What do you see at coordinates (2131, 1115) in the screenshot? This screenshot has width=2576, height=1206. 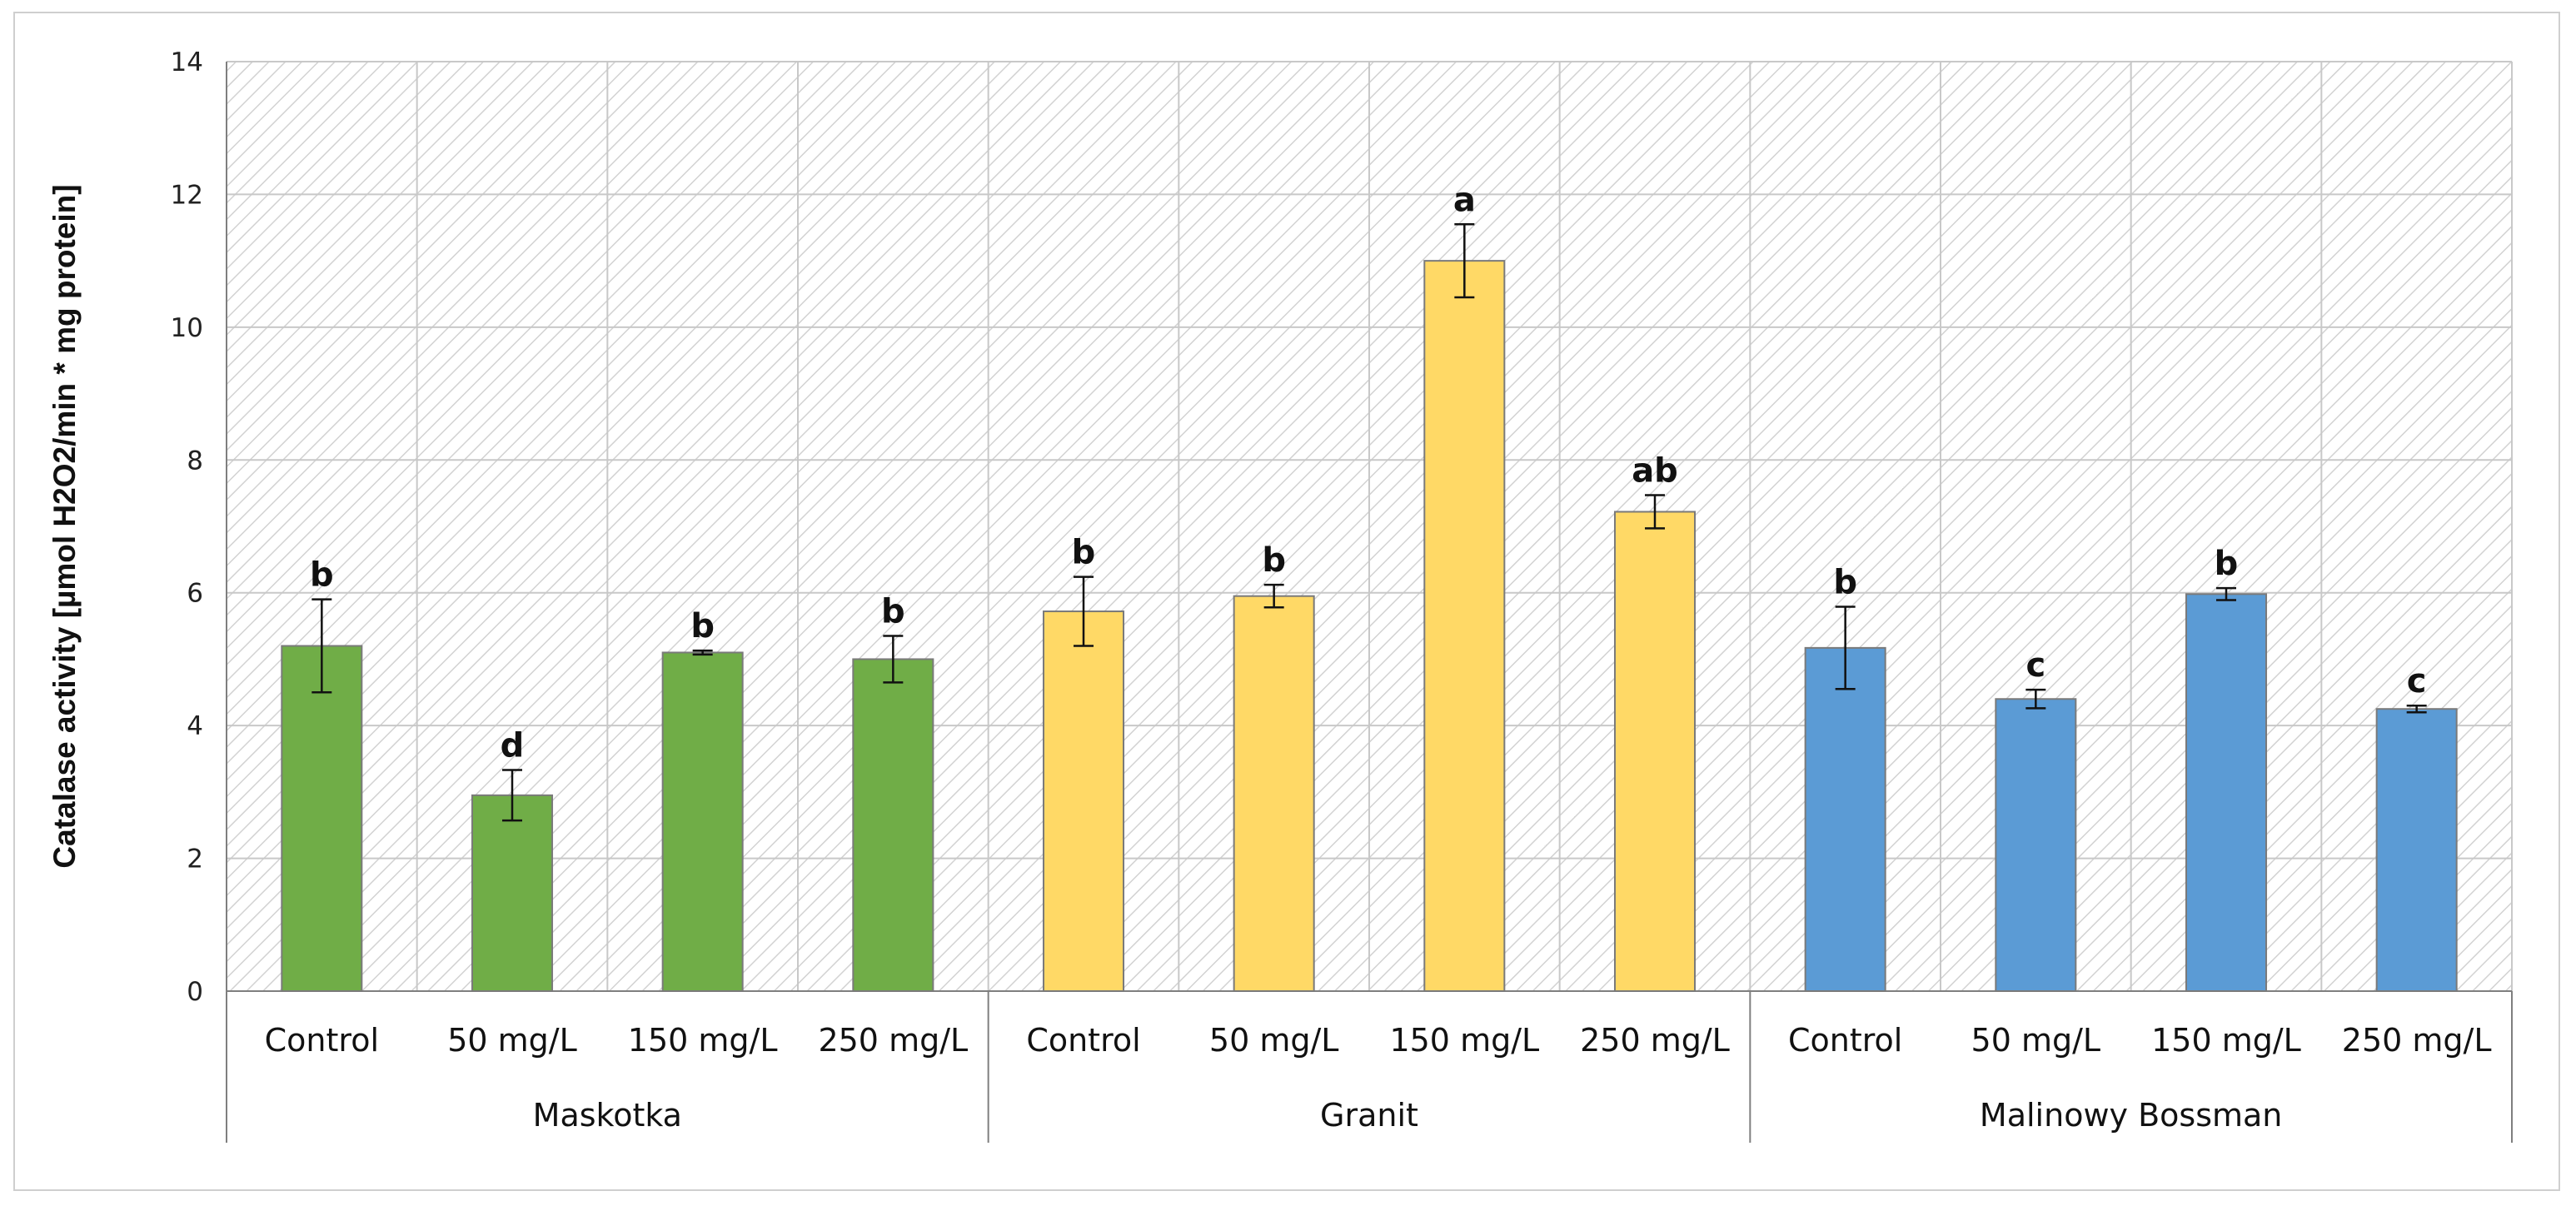 I see `x-group-label: Malinowy Bossman` at bounding box center [2131, 1115].